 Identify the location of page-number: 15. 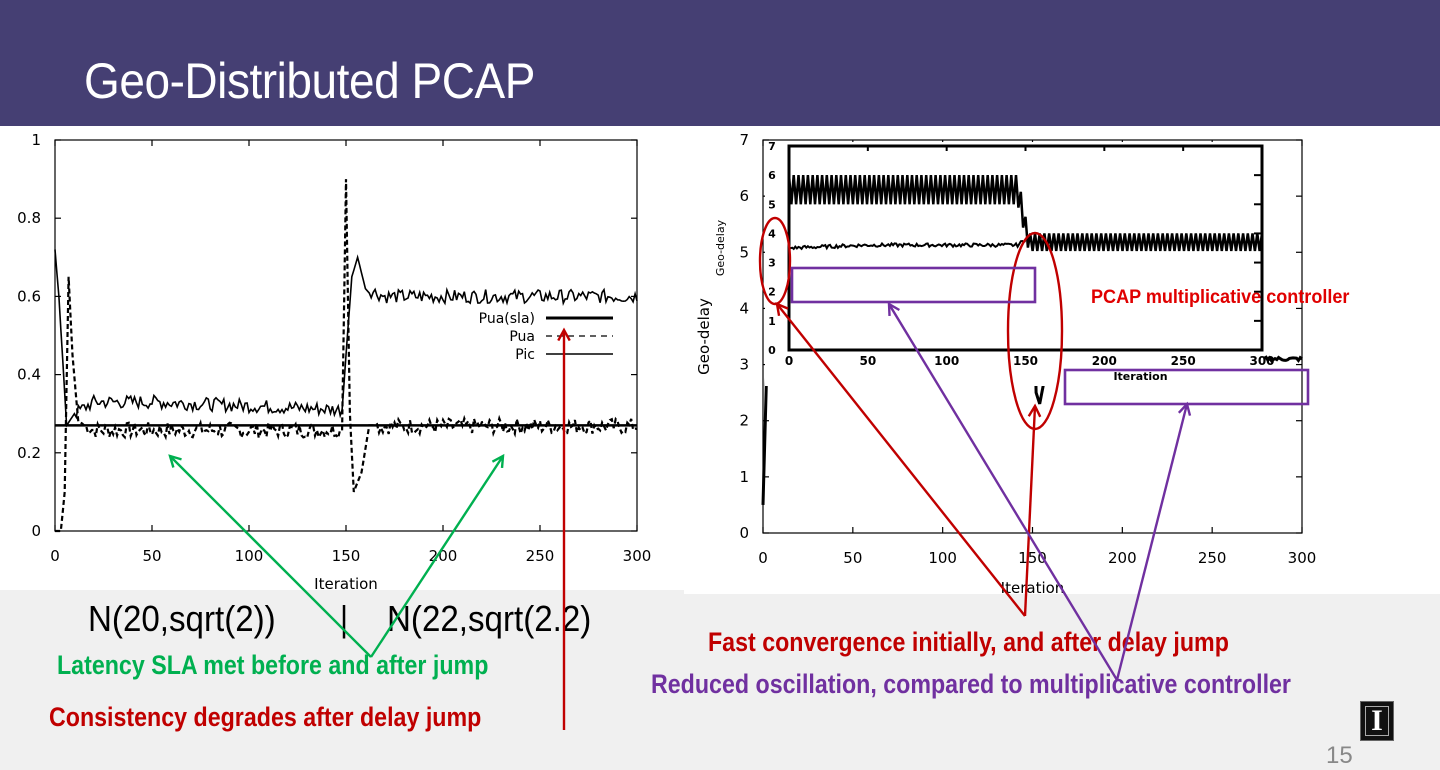
(1339, 755).